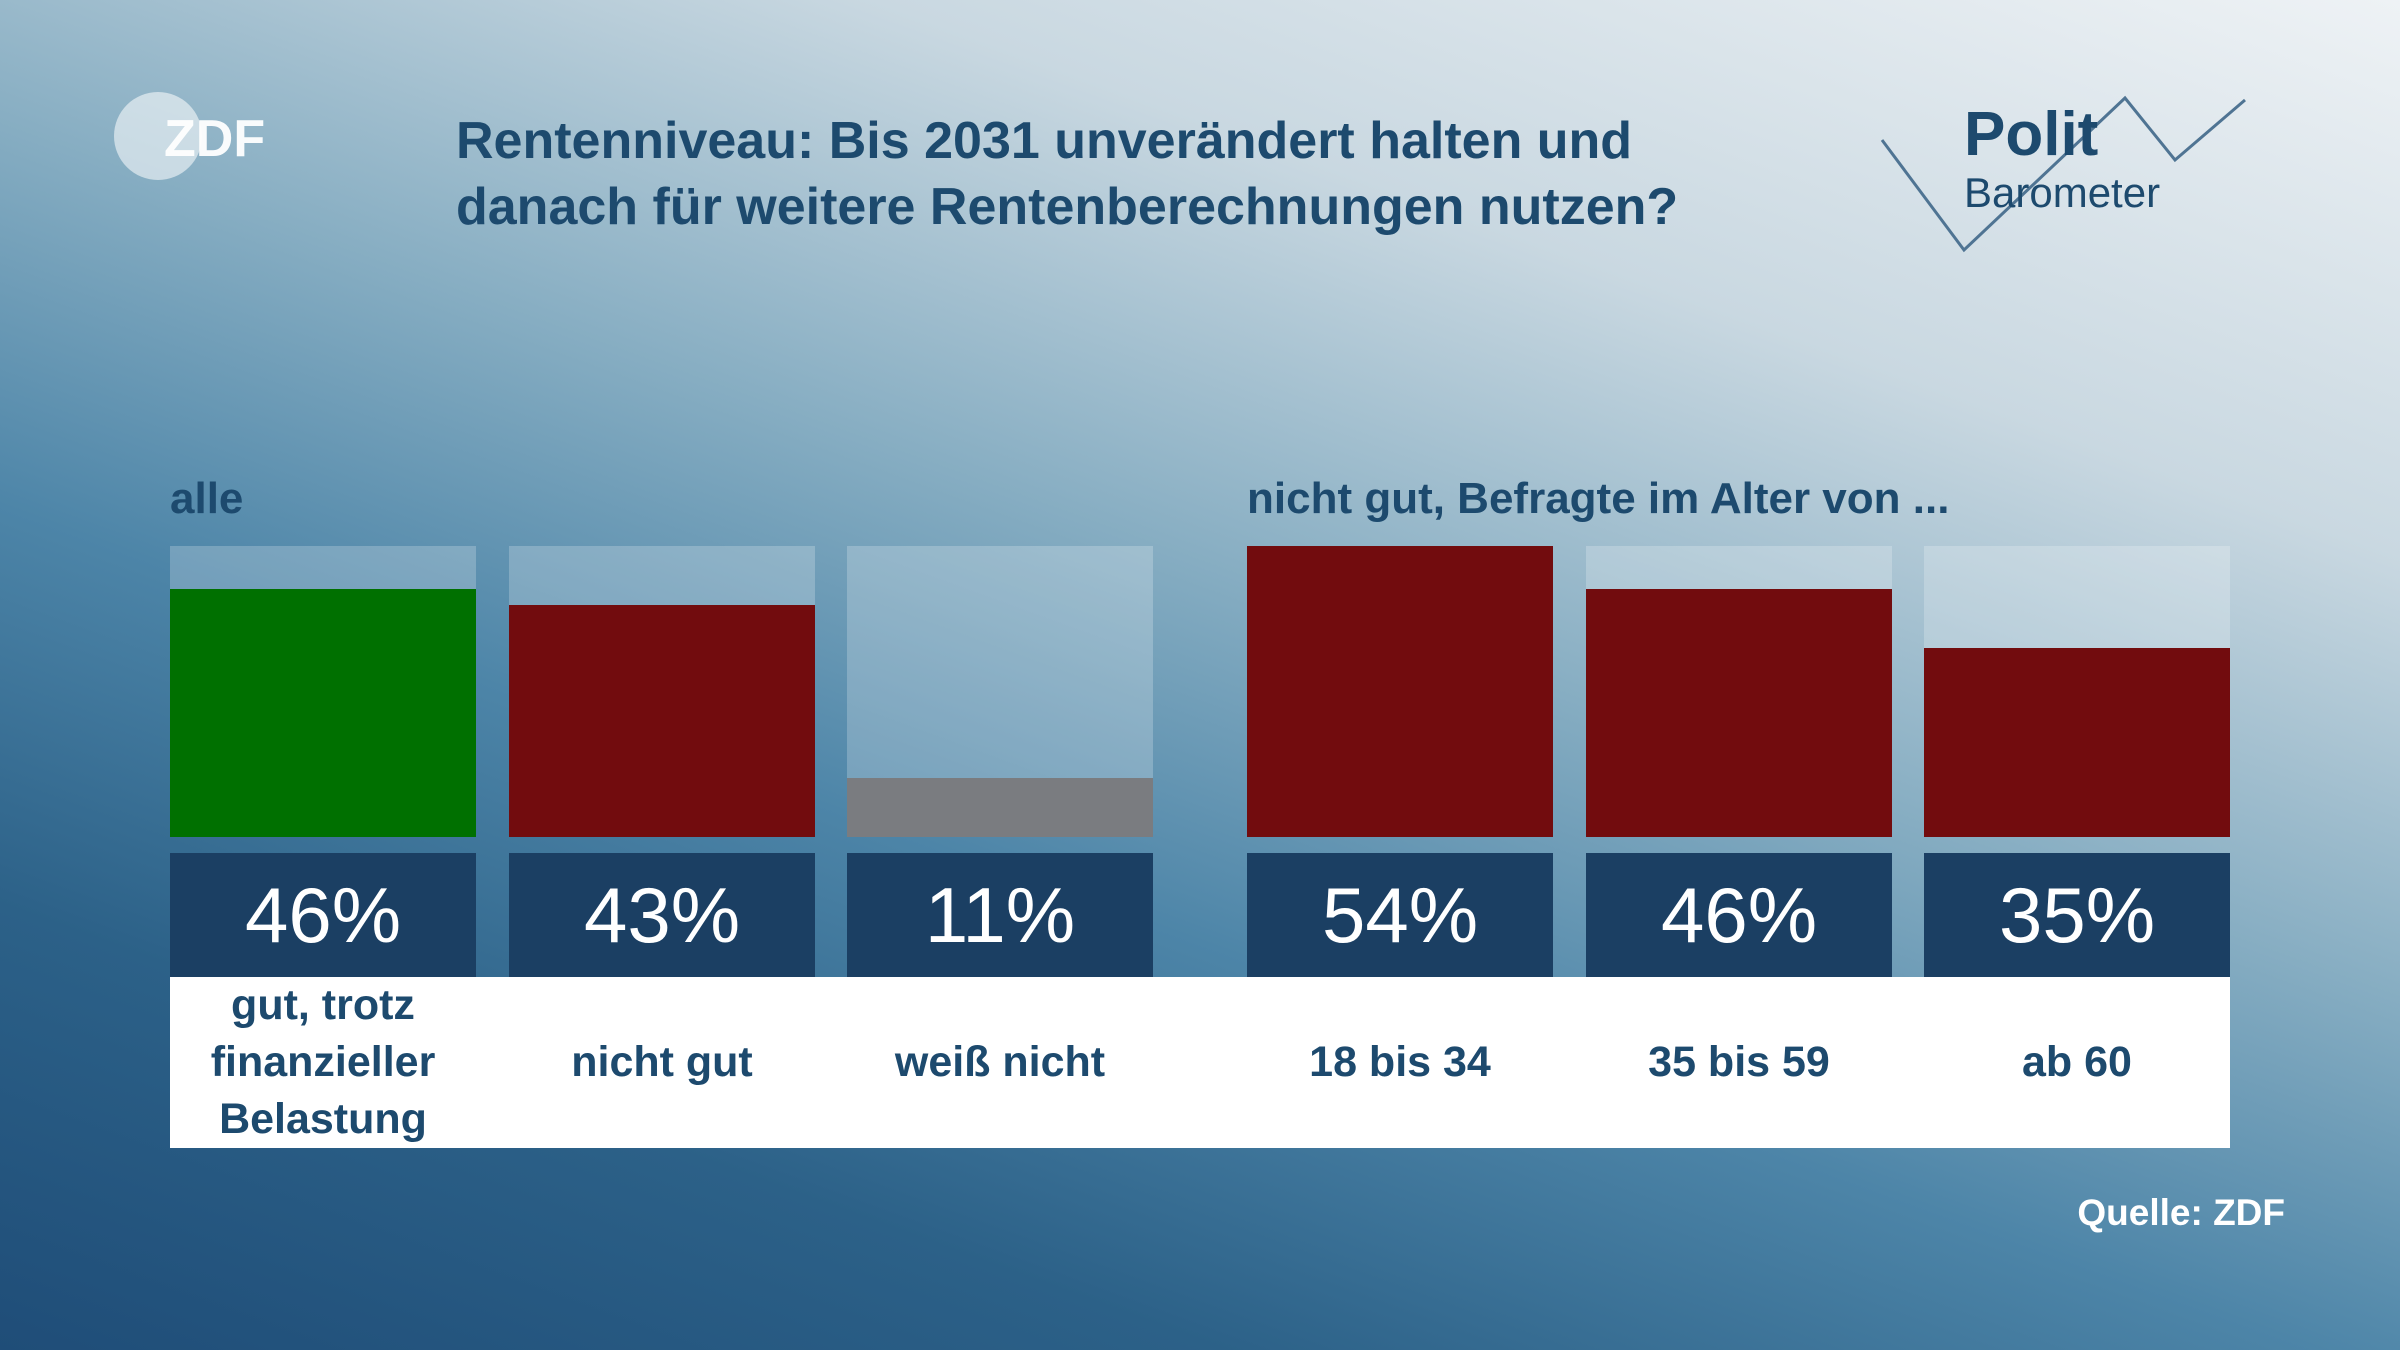 The height and width of the screenshot is (1350, 2400). I want to click on category-label: weiß nicht, so click(1000, 1062).